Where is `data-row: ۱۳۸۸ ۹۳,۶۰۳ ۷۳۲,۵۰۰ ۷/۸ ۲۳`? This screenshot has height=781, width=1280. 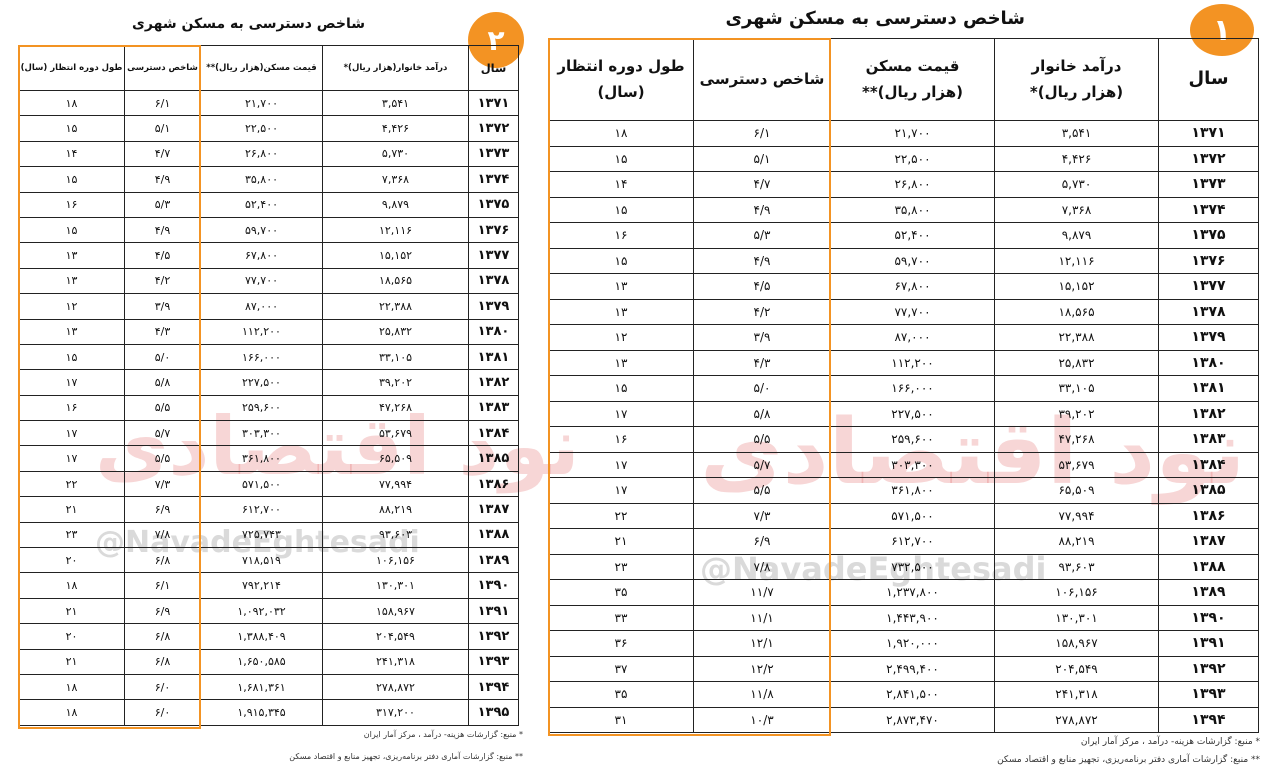 data-row: ۱۳۸۸ ۹۳,۶۰۳ ۷۳۲,۵۰۰ ۷/۸ ۲۳ is located at coordinates (903, 566).